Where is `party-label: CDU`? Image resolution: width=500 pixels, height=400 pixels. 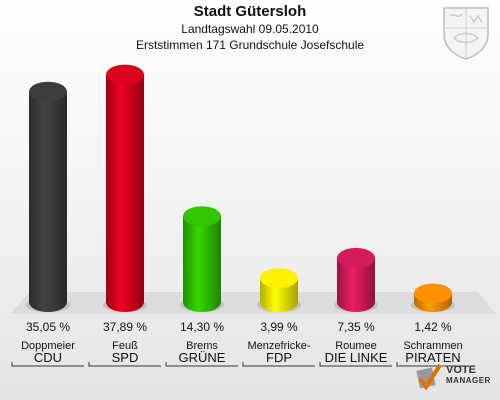 party-label: CDU is located at coordinates (48, 357).